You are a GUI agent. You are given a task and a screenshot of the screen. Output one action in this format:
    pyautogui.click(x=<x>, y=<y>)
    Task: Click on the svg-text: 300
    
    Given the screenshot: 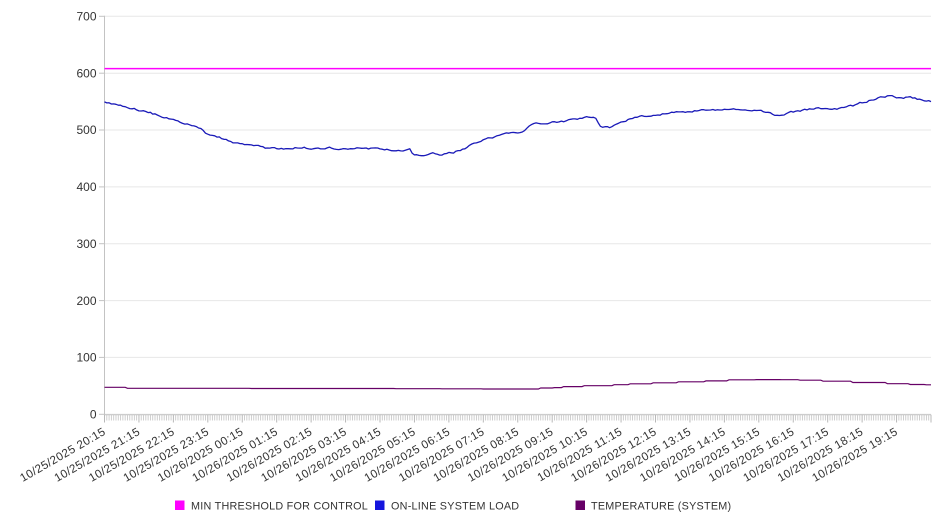 What is the action you would take?
    pyautogui.click(x=86, y=244)
    